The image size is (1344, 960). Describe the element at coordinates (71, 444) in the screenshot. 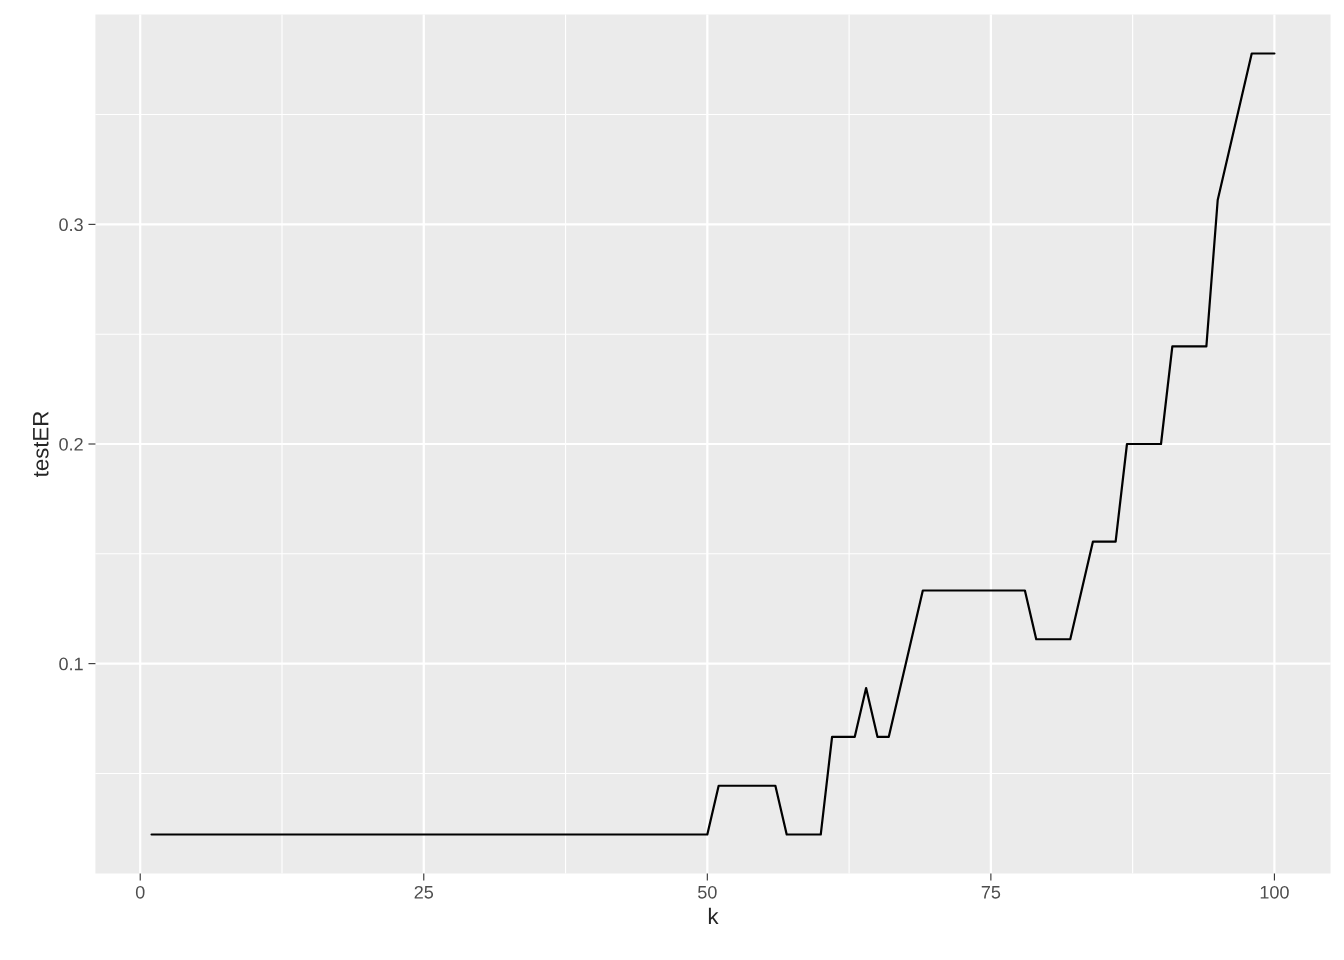

I see `y-tick-label: 0.2` at that location.